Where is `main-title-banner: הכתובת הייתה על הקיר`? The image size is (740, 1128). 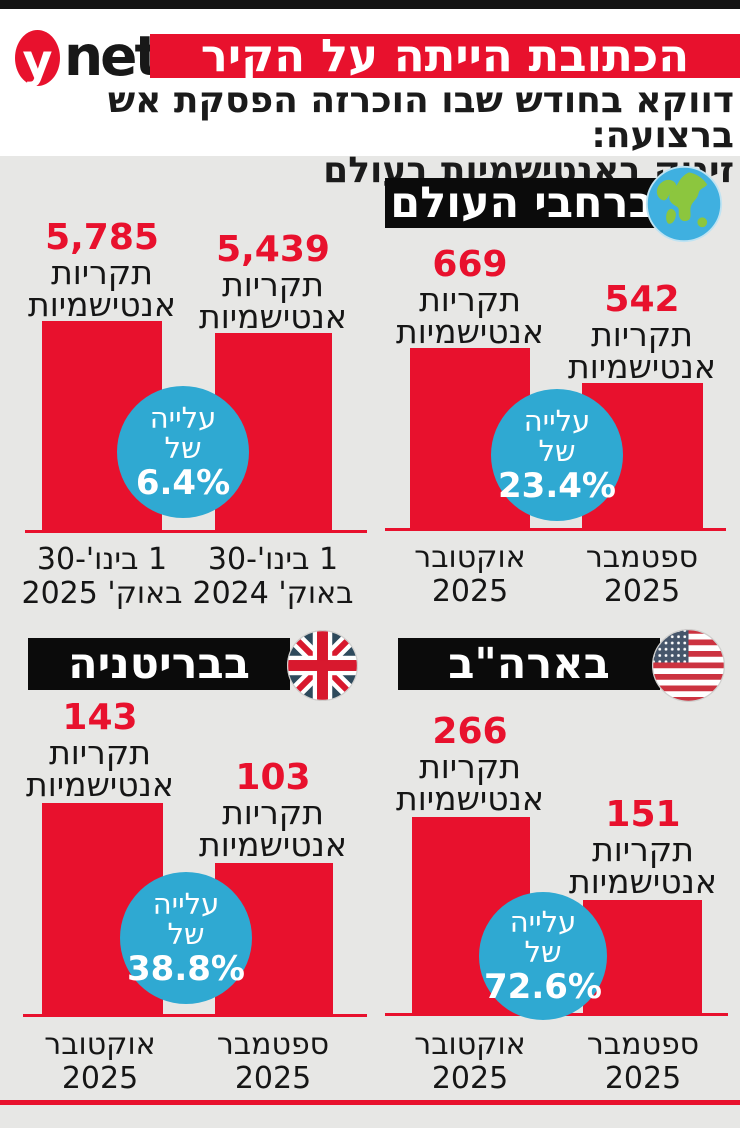
main-title-banner: הכתובת הייתה על הקיר is located at coordinates (445, 55).